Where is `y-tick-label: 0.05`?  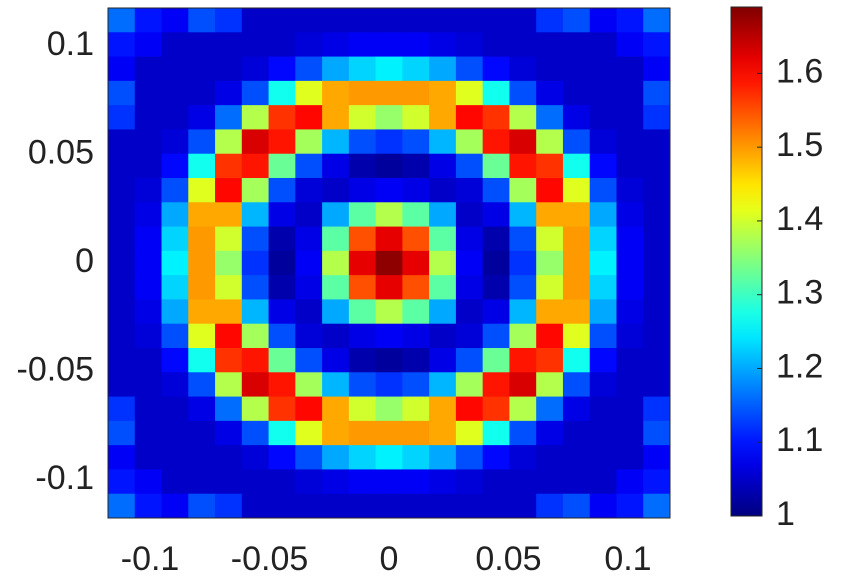 y-tick-label: 0.05 is located at coordinates (61, 153).